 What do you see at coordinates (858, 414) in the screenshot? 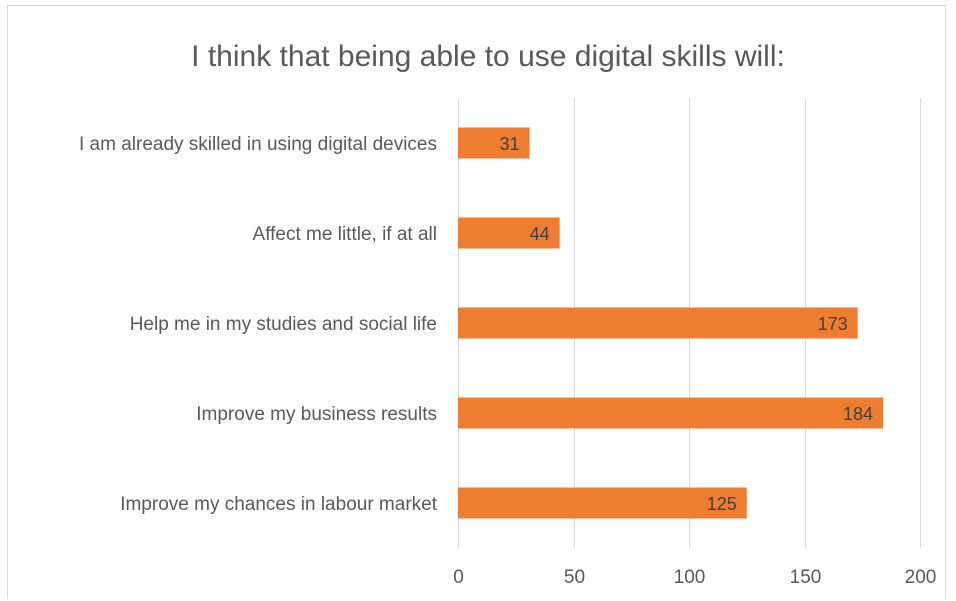
I see `data-label: 184` at bounding box center [858, 414].